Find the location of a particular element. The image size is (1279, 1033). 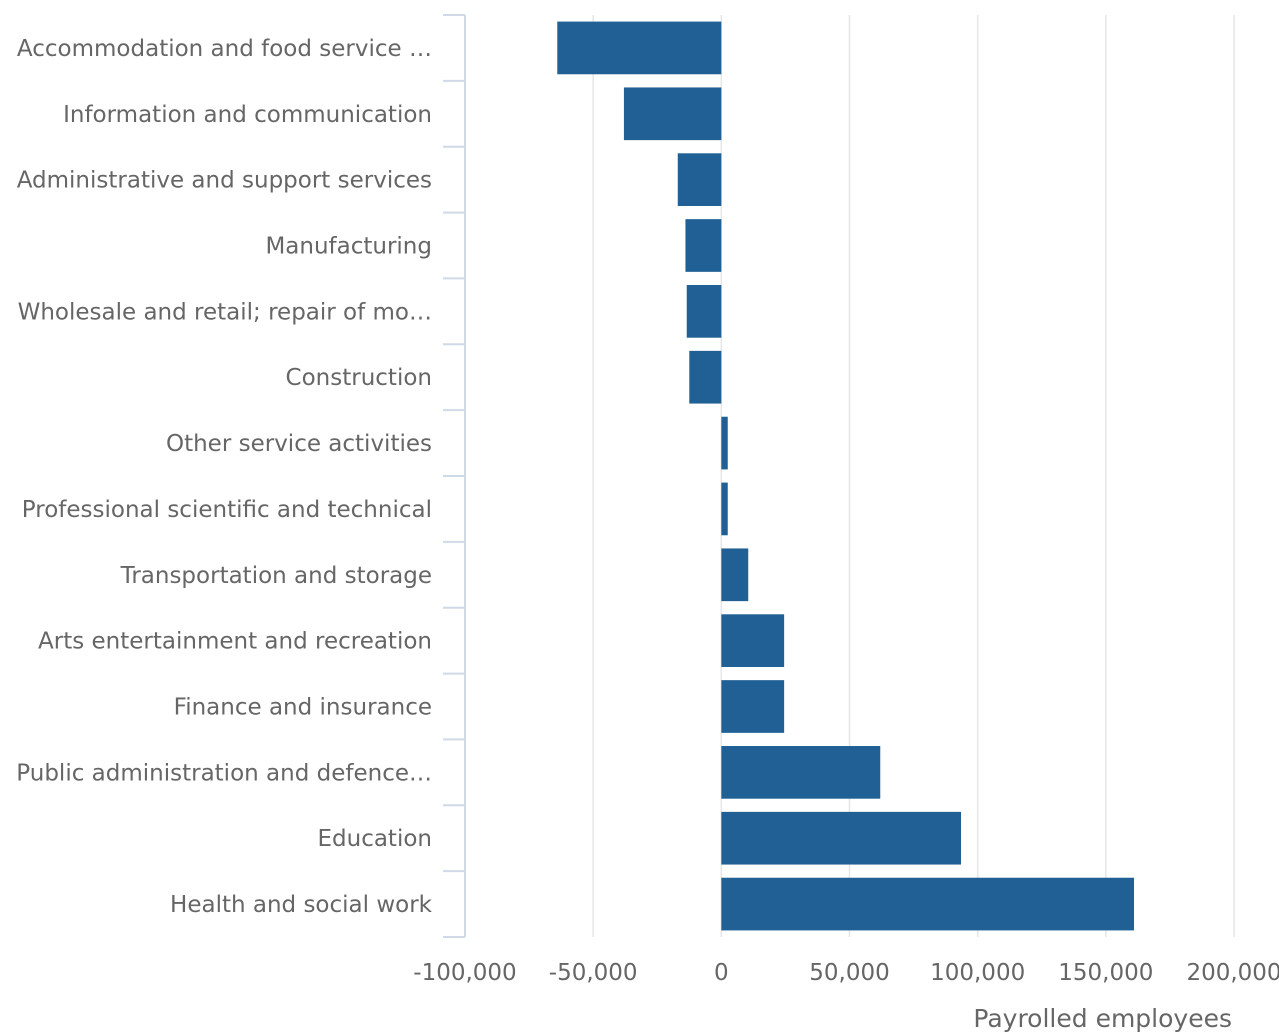

x-axis-title: Payrolled employees is located at coordinates (1102, 1018).